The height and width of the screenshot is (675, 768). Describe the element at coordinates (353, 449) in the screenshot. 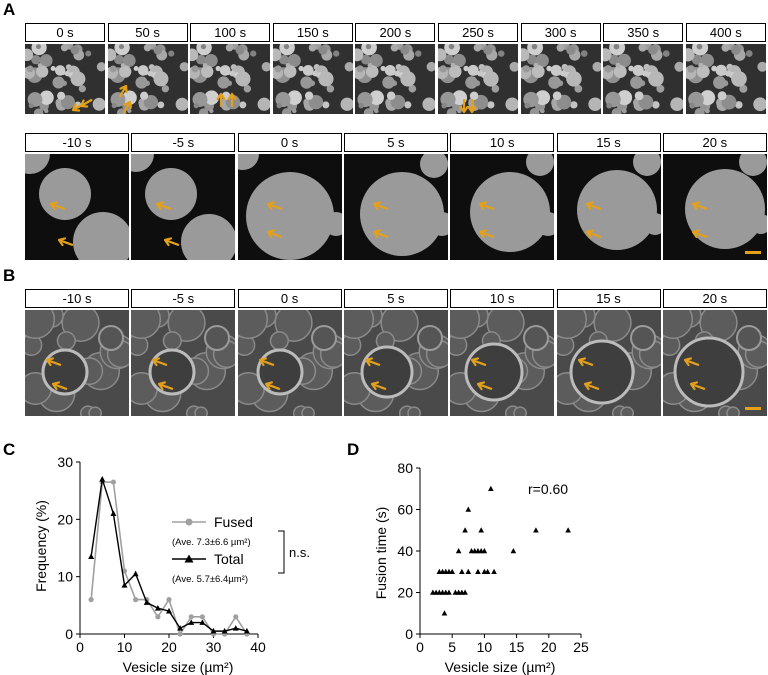

I see `panel-label-d: D` at that location.